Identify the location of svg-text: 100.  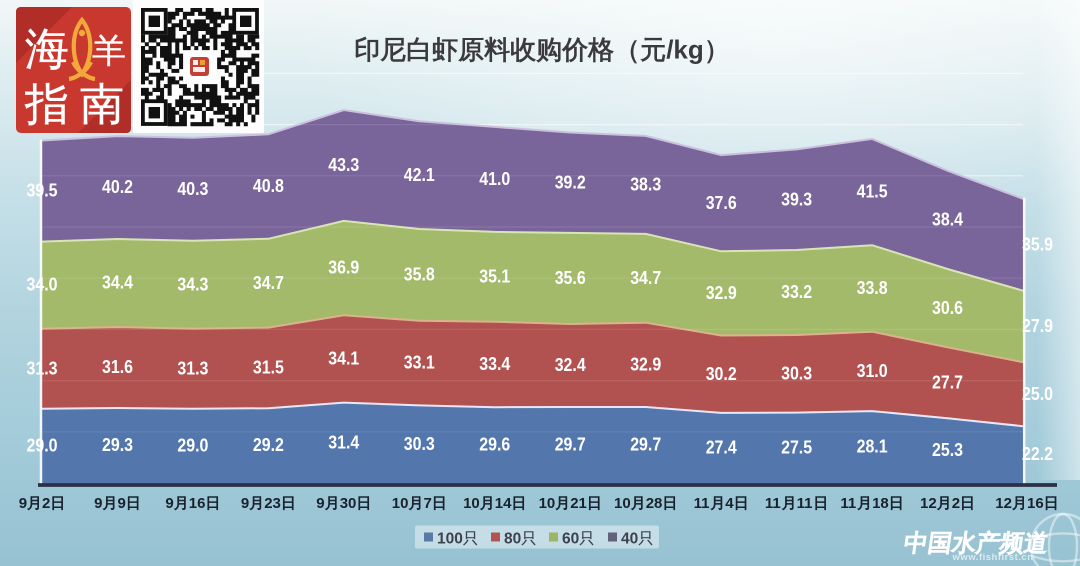
(450, 539).